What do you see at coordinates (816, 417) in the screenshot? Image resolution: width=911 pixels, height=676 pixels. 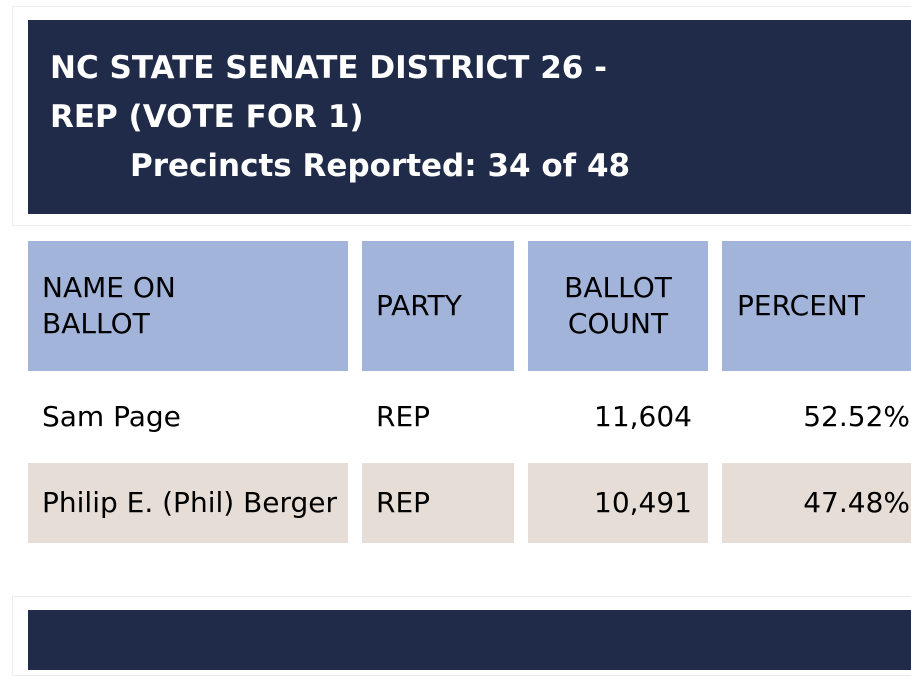 I see `percent-cell: 52.52%` at bounding box center [816, 417].